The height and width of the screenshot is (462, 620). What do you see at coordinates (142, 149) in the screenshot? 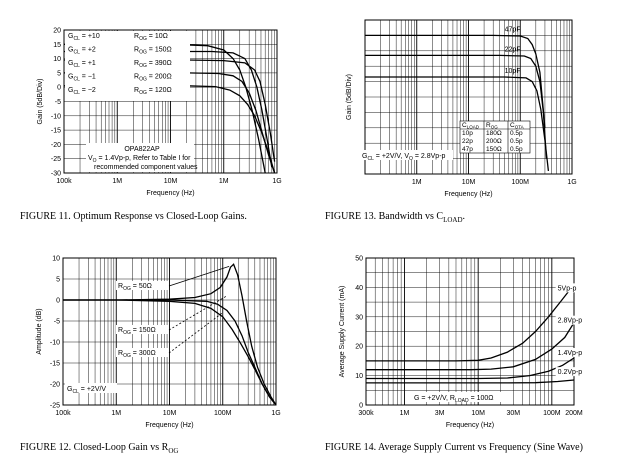
I see `annotation-part-number: OPA822AP` at bounding box center [142, 149].